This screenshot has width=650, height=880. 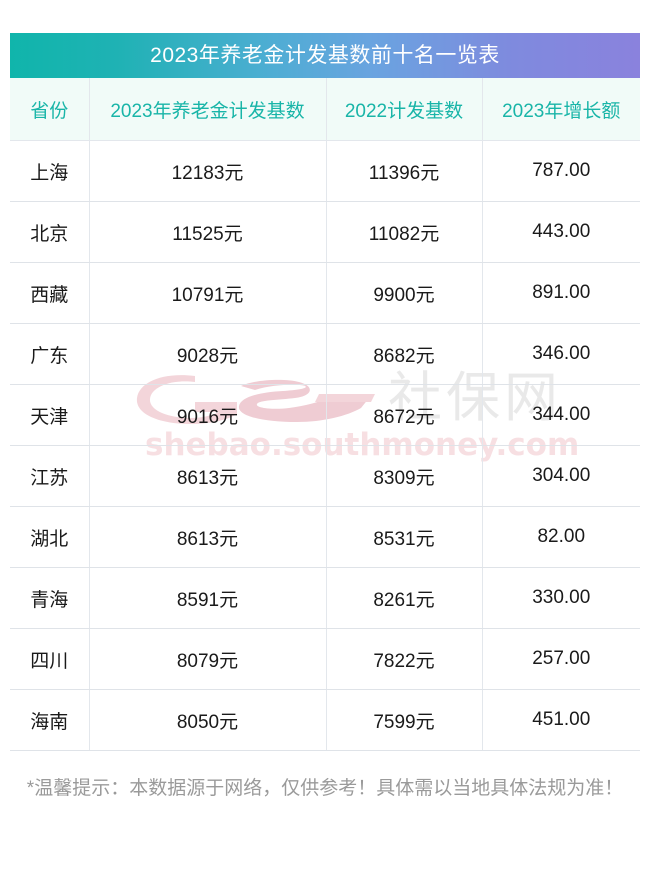 I want to click on cell-province: 天津, so click(x=50, y=415).